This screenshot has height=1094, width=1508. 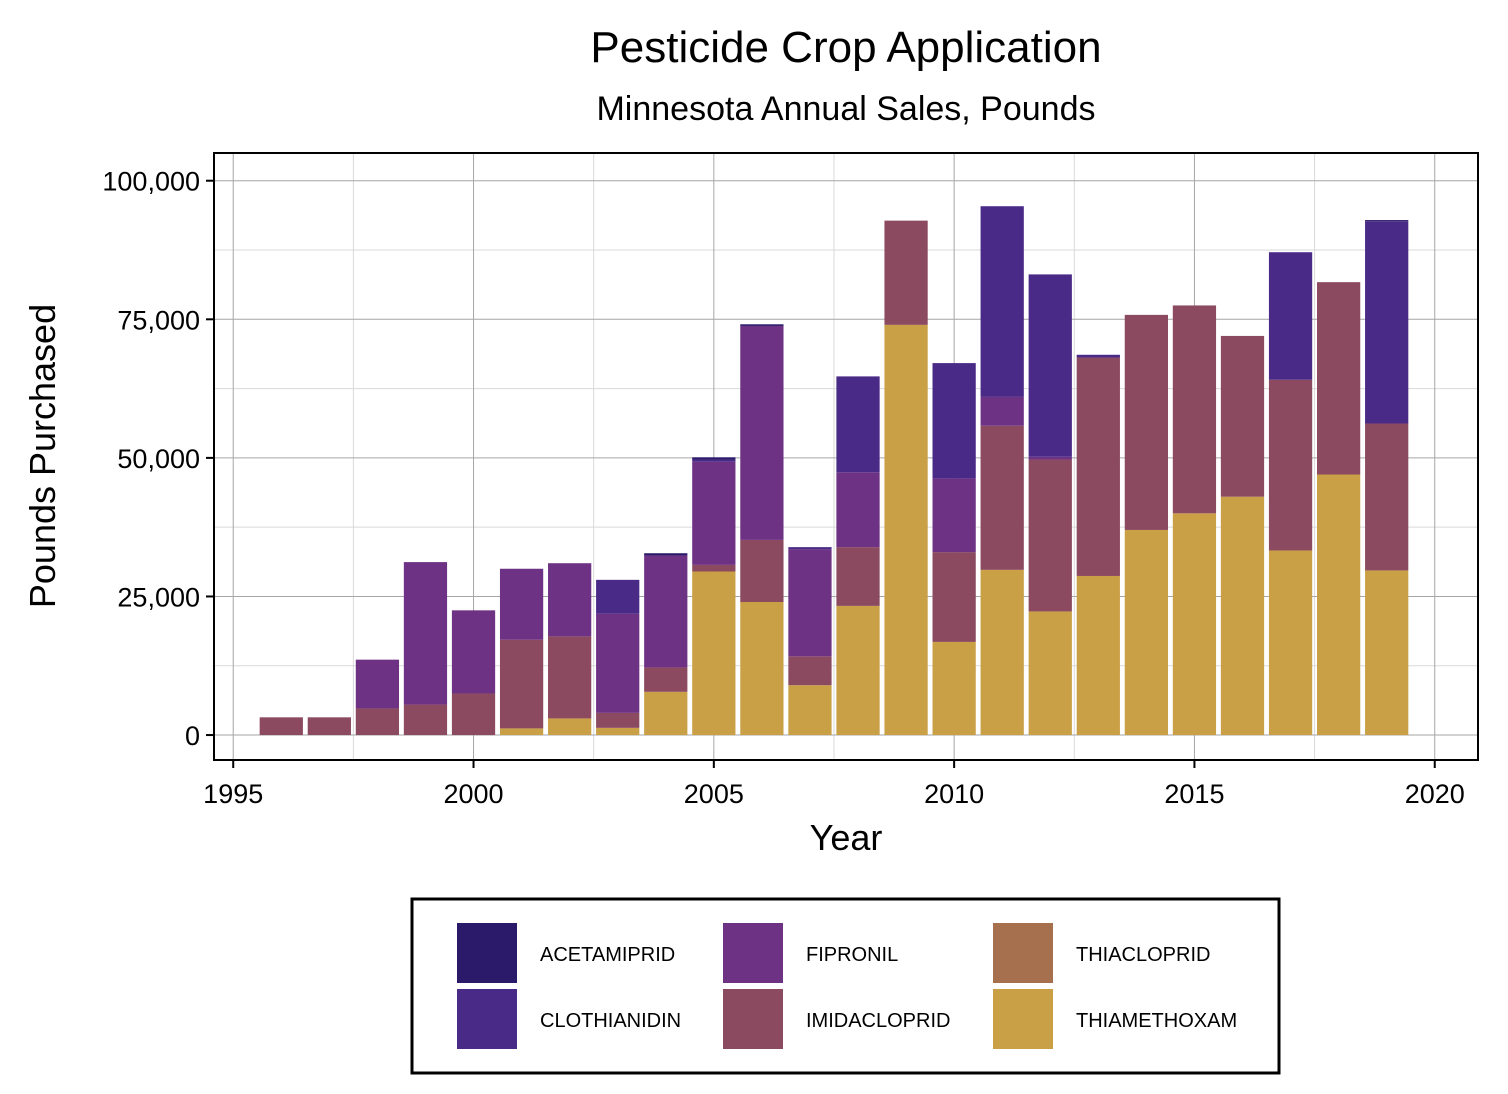 What do you see at coordinates (714, 513) in the screenshot?
I see `bar-fipronil-2005` at bounding box center [714, 513].